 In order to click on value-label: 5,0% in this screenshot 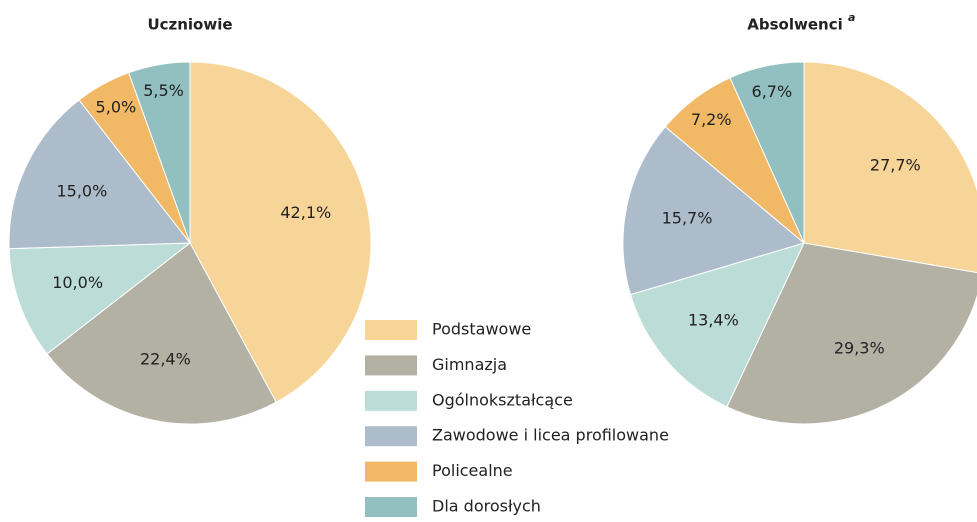, I will do `click(116, 107)`.